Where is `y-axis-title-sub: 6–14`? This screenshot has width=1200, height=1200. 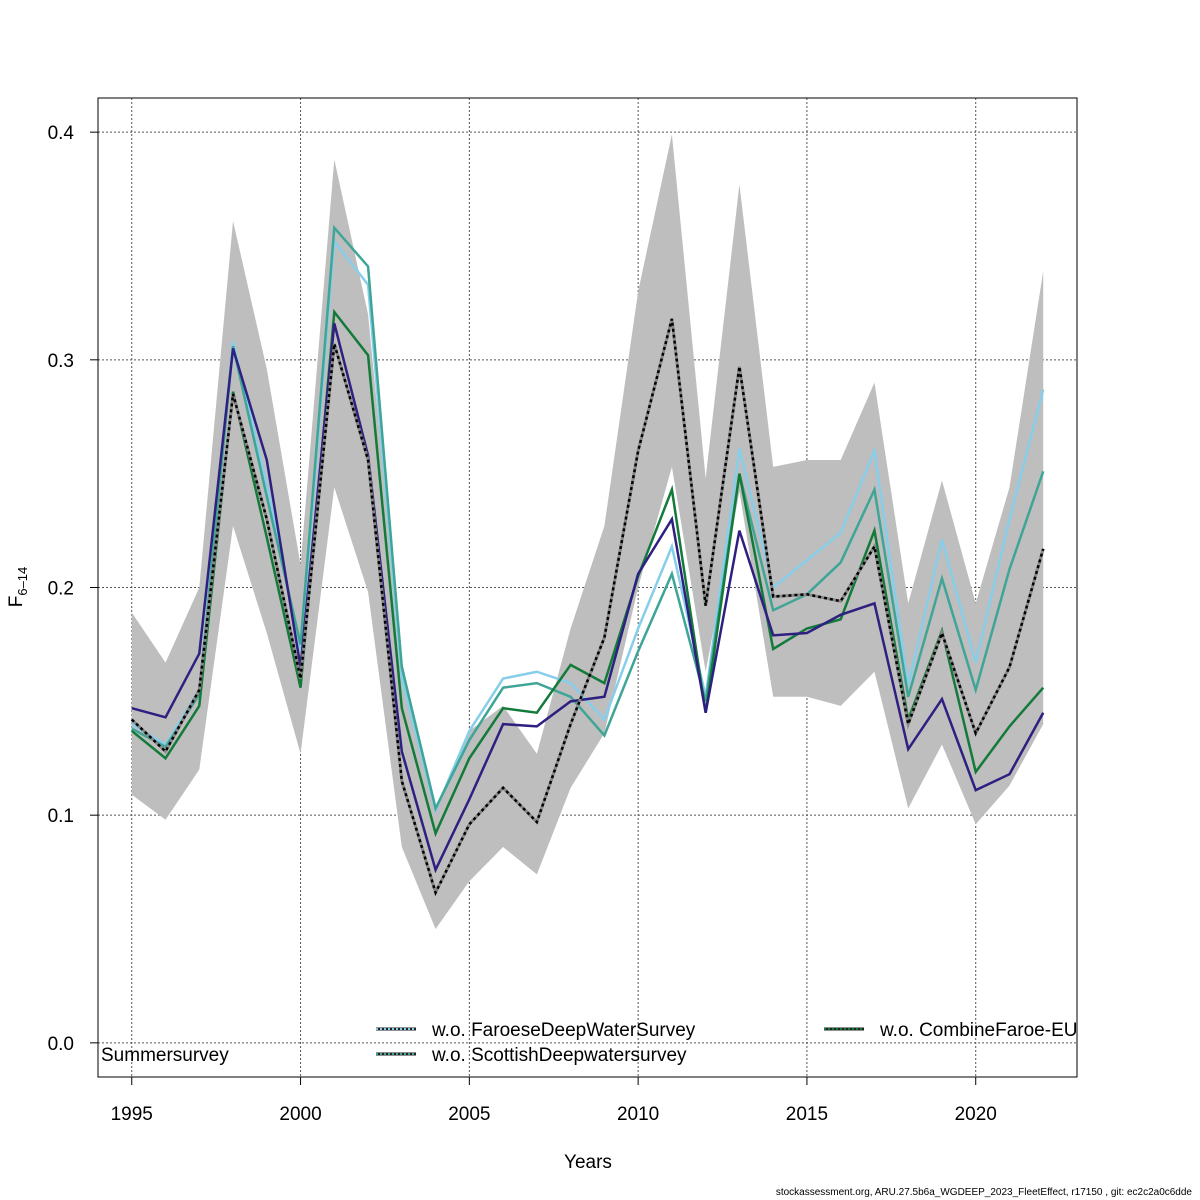 y-axis-title-sub: 6–14 is located at coordinates (22, 581).